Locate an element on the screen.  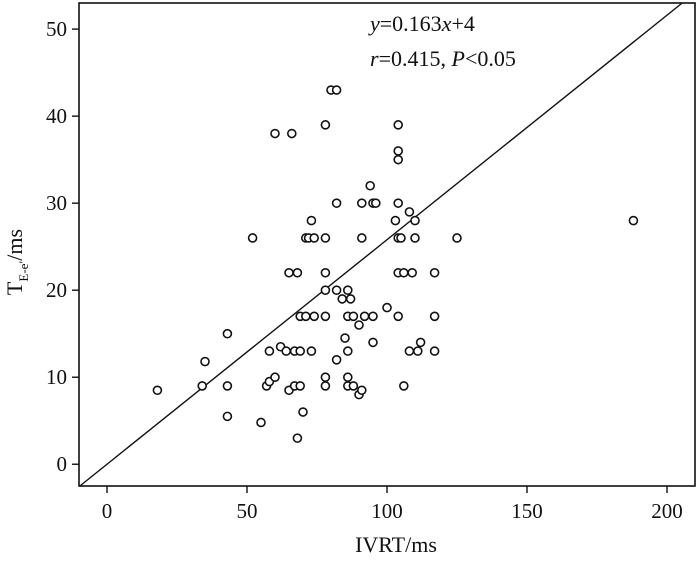
x-tick-label: 50 is located at coordinates (247, 511).